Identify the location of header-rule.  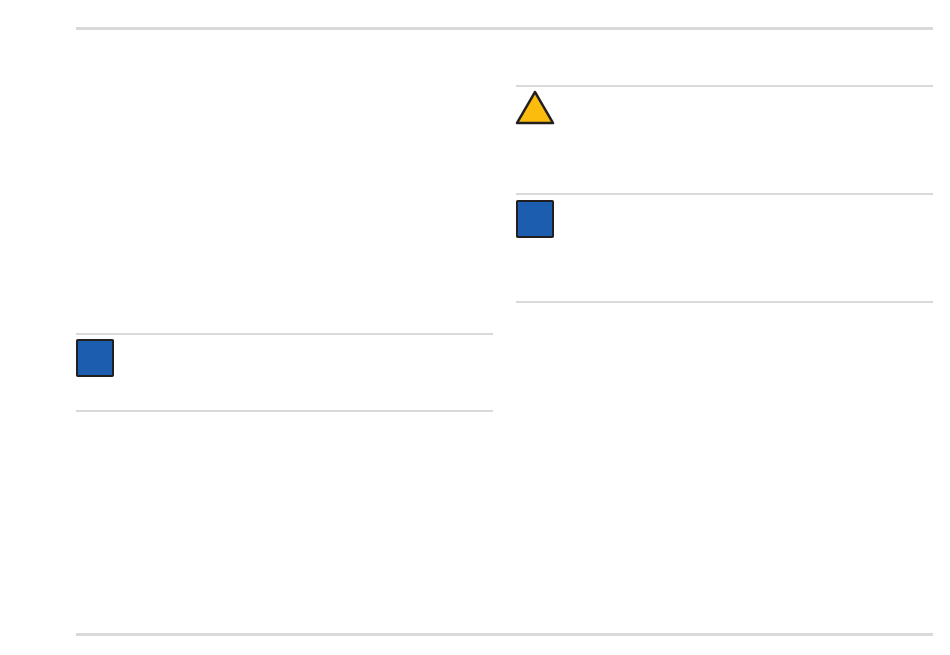
(504, 28).